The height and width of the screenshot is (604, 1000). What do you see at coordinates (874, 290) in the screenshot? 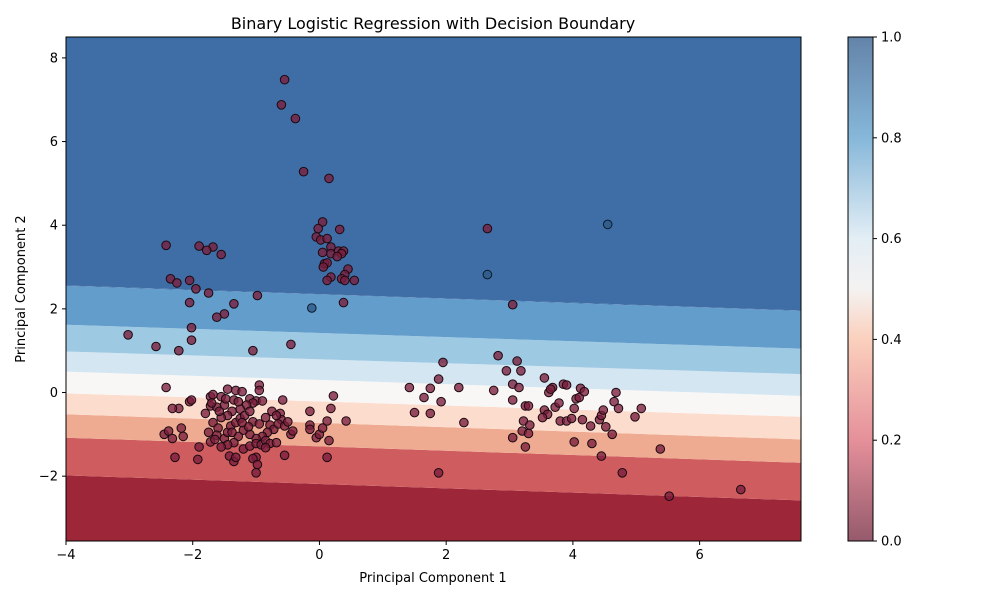
I see `colorbar: 0.0 0.2 0.4 0.6 0.8 1.0` at bounding box center [874, 290].